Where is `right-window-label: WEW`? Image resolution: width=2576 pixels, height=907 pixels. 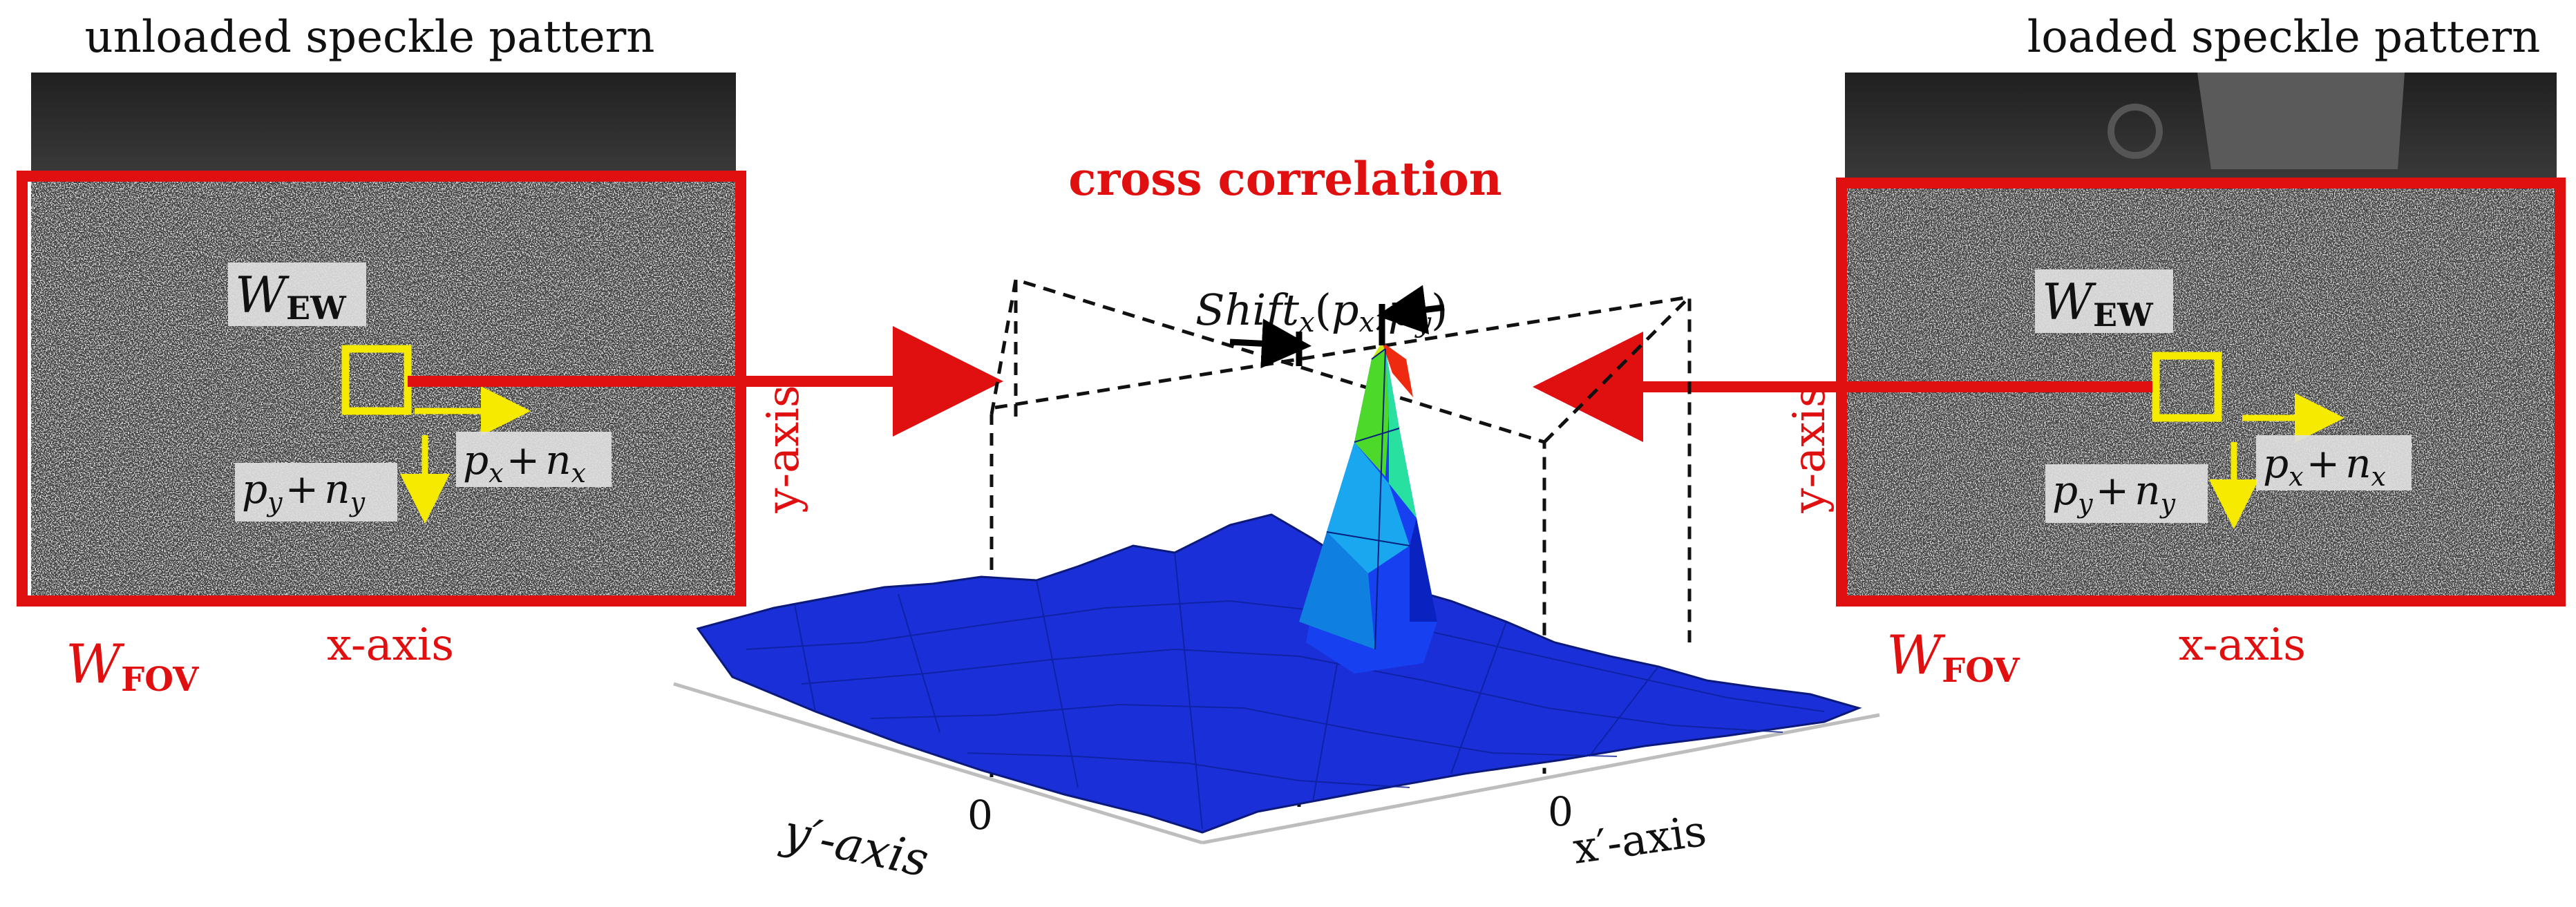
right-window-label: WEW is located at coordinates (2104, 301).